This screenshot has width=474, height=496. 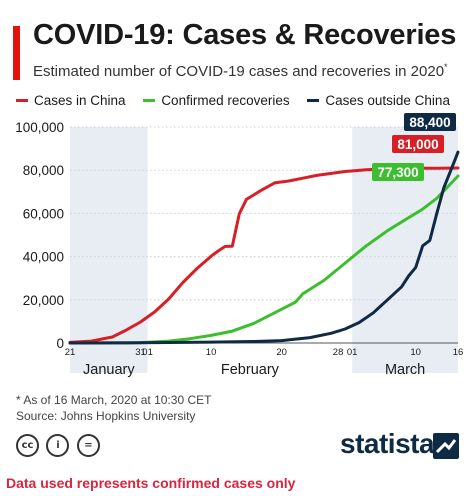 What do you see at coordinates (43, 213) in the screenshot?
I see `y-tick-label: 60,000` at bounding box center [43, 213].